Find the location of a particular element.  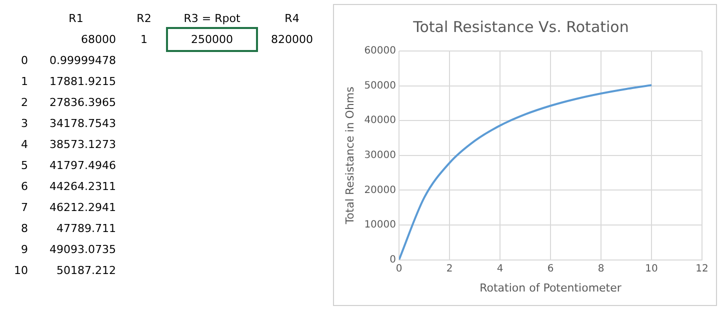

text: 6 is located at coordinates (24, 187).